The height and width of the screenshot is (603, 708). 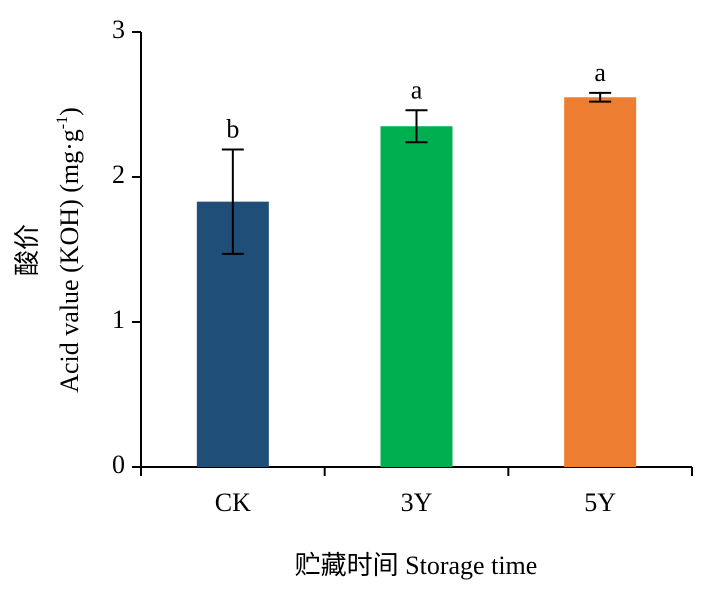 What do you see at coordinates (118, 319) in the screenshot?
I see `y-tick-label: 1` at bounding box center [118, 319].